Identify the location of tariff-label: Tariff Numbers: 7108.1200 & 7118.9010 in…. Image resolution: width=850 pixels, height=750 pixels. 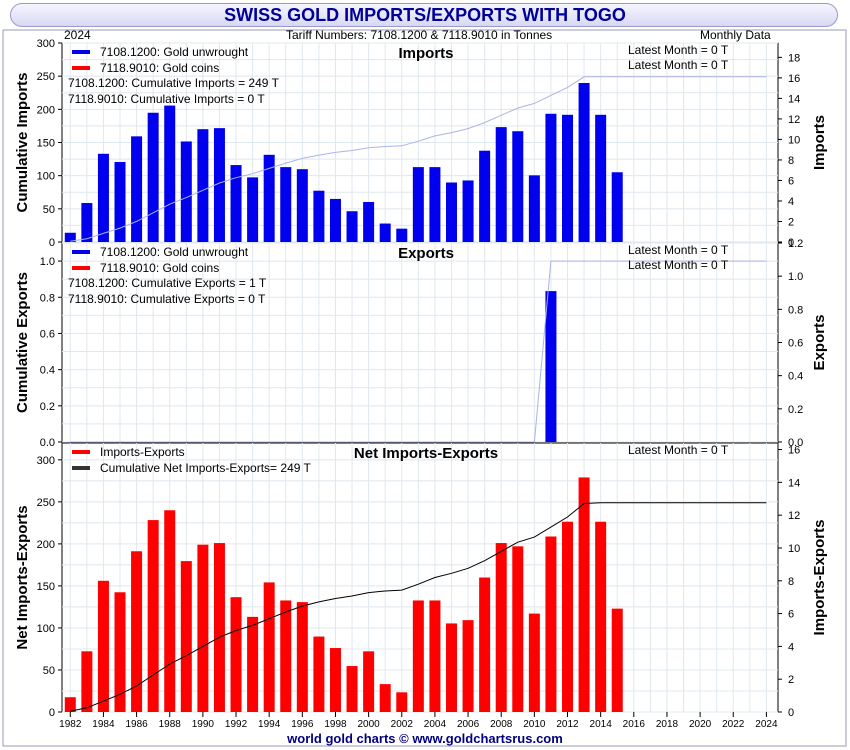
(419, 35).